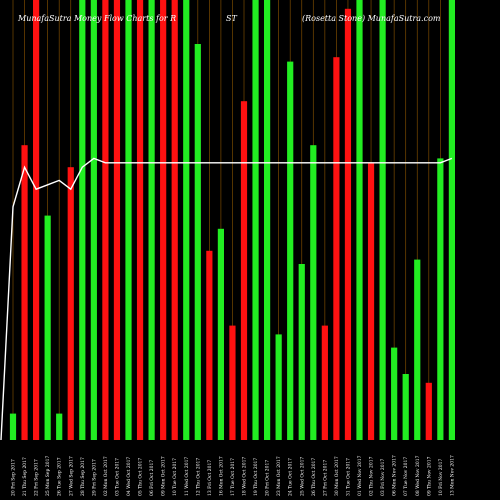  Describe the element at coordinates (48, 476) in the screenshot. I see `x-tick-label: 25 Mon Sep 2017` at that location.